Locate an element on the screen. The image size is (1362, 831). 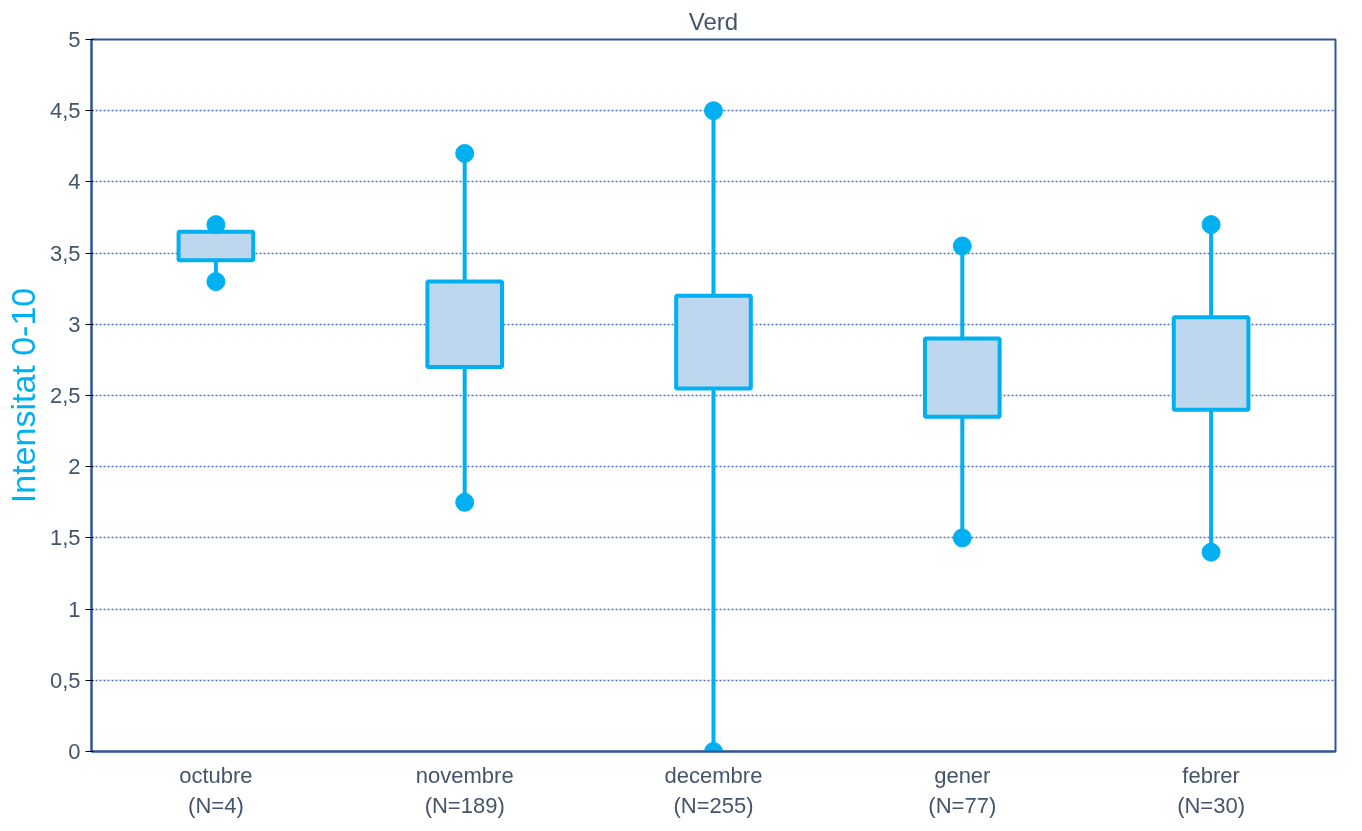
y-tick-label: 2 is located at coordinates (74, 467).